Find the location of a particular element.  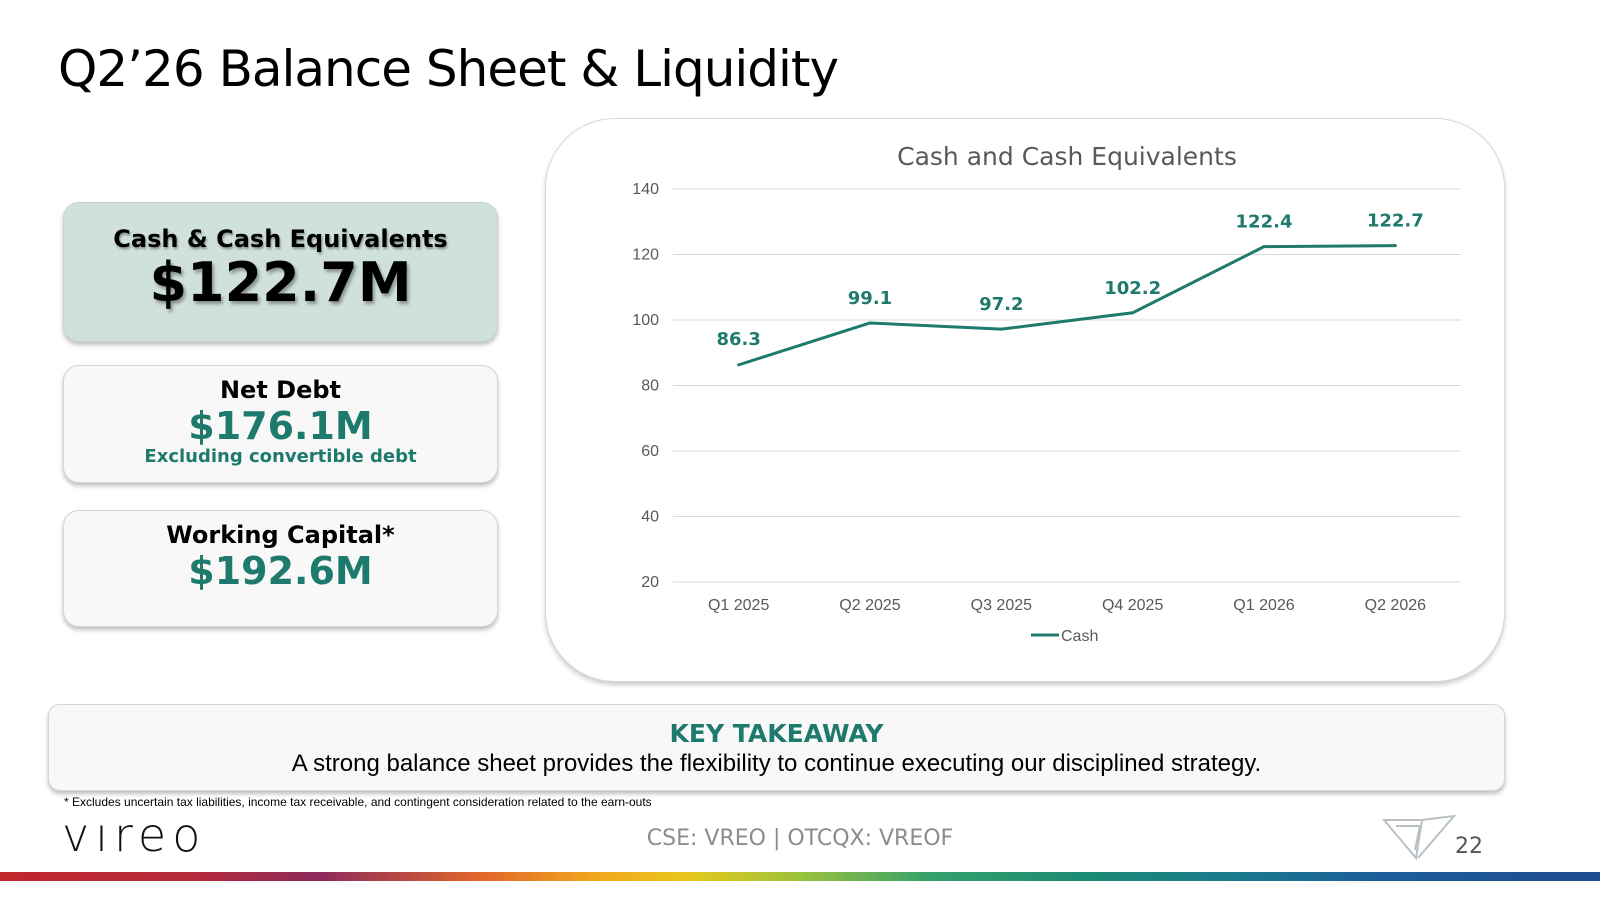

data-label: 102.2 is located at coordinates (1132, 288).